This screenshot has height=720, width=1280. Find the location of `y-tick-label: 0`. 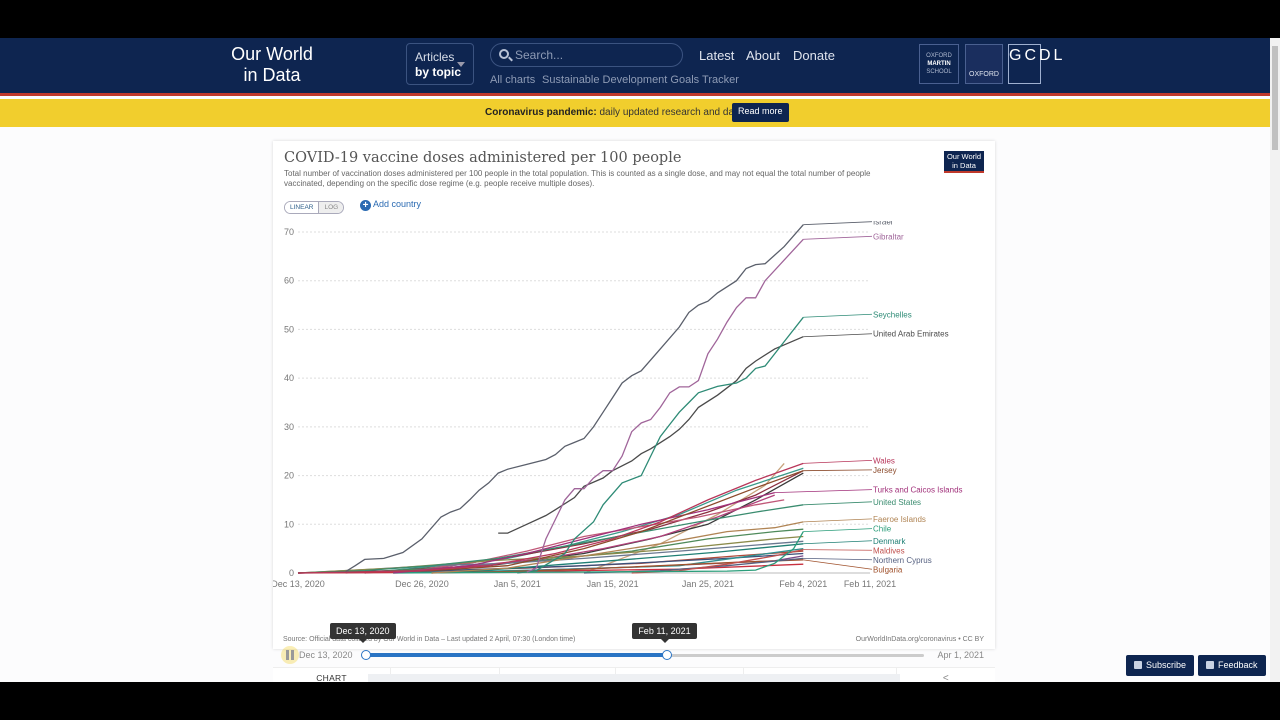

y-tick-label: 0 is located at coordinates (291, 573).